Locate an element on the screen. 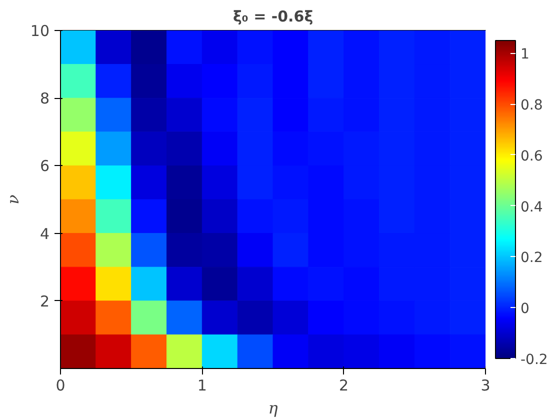  color-bar-label: 0.6 is located at coordinates (531, 156).